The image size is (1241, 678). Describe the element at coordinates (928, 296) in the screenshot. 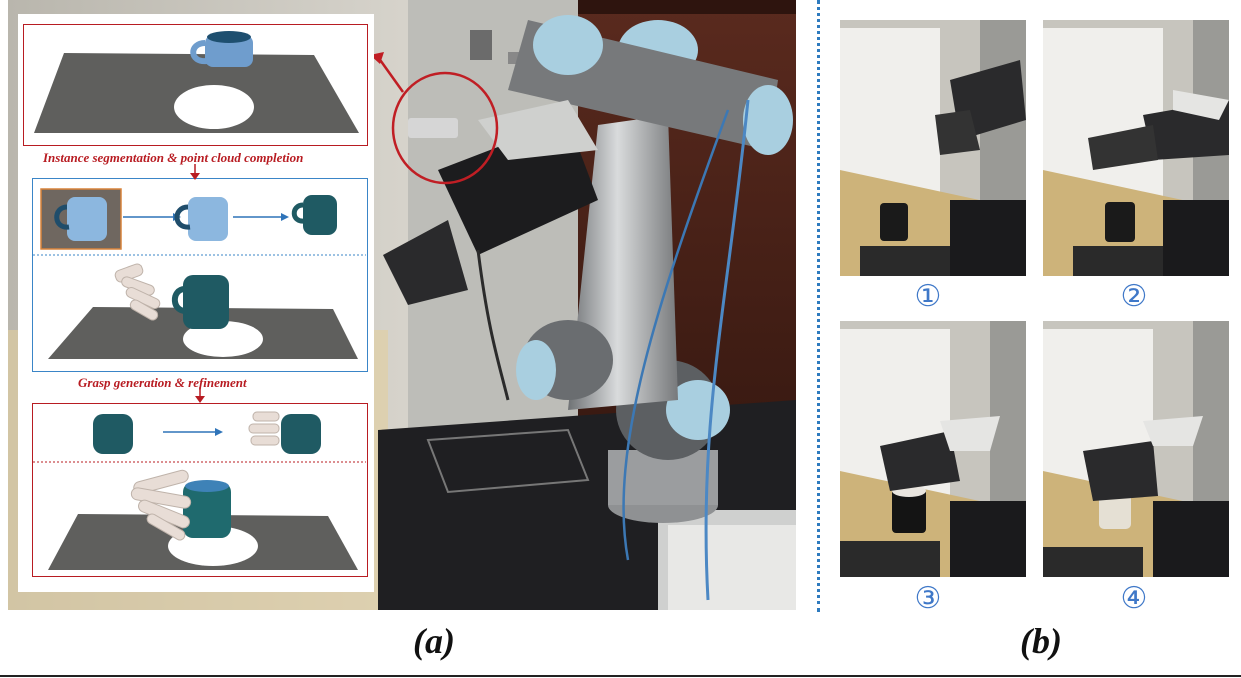

I see `step-number-1: ①` at that location.